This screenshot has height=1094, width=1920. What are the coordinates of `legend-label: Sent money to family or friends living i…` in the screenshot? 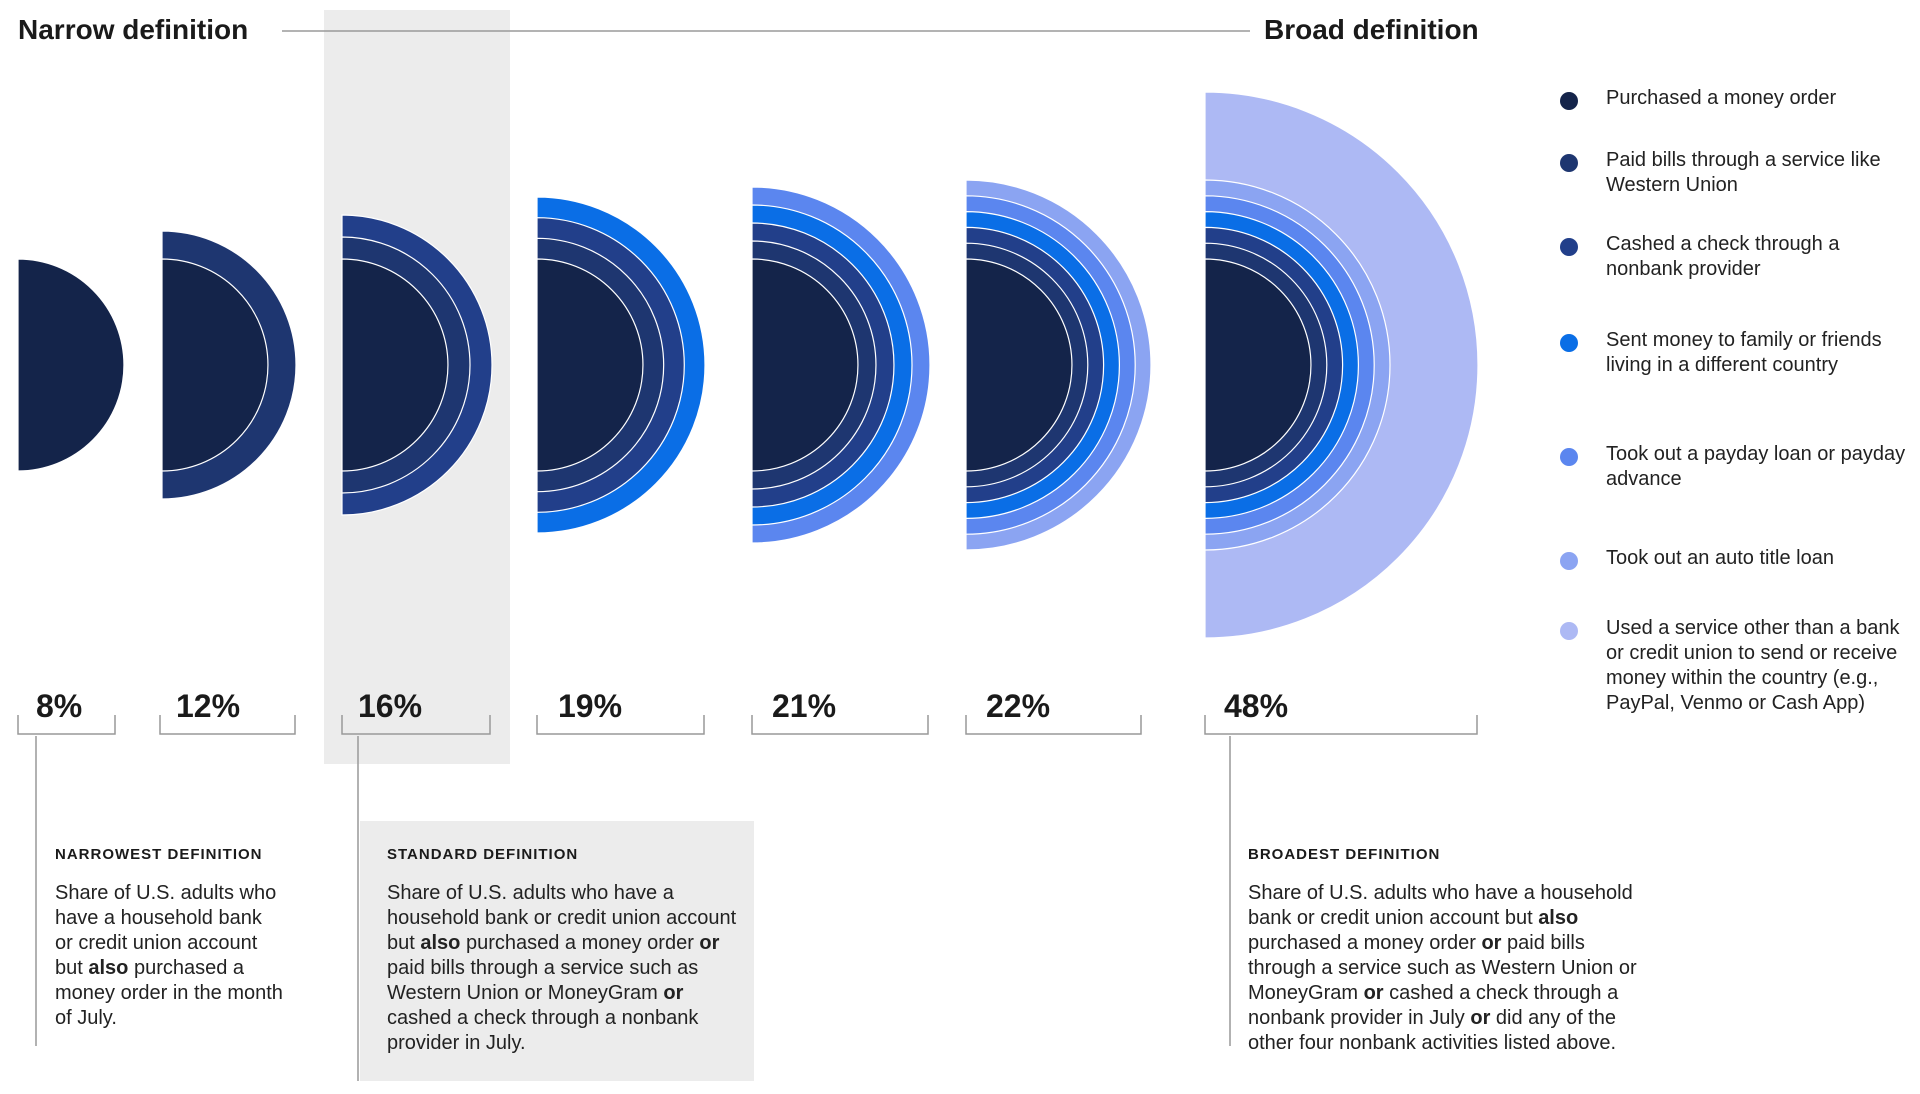 It's located at (1744, 352).